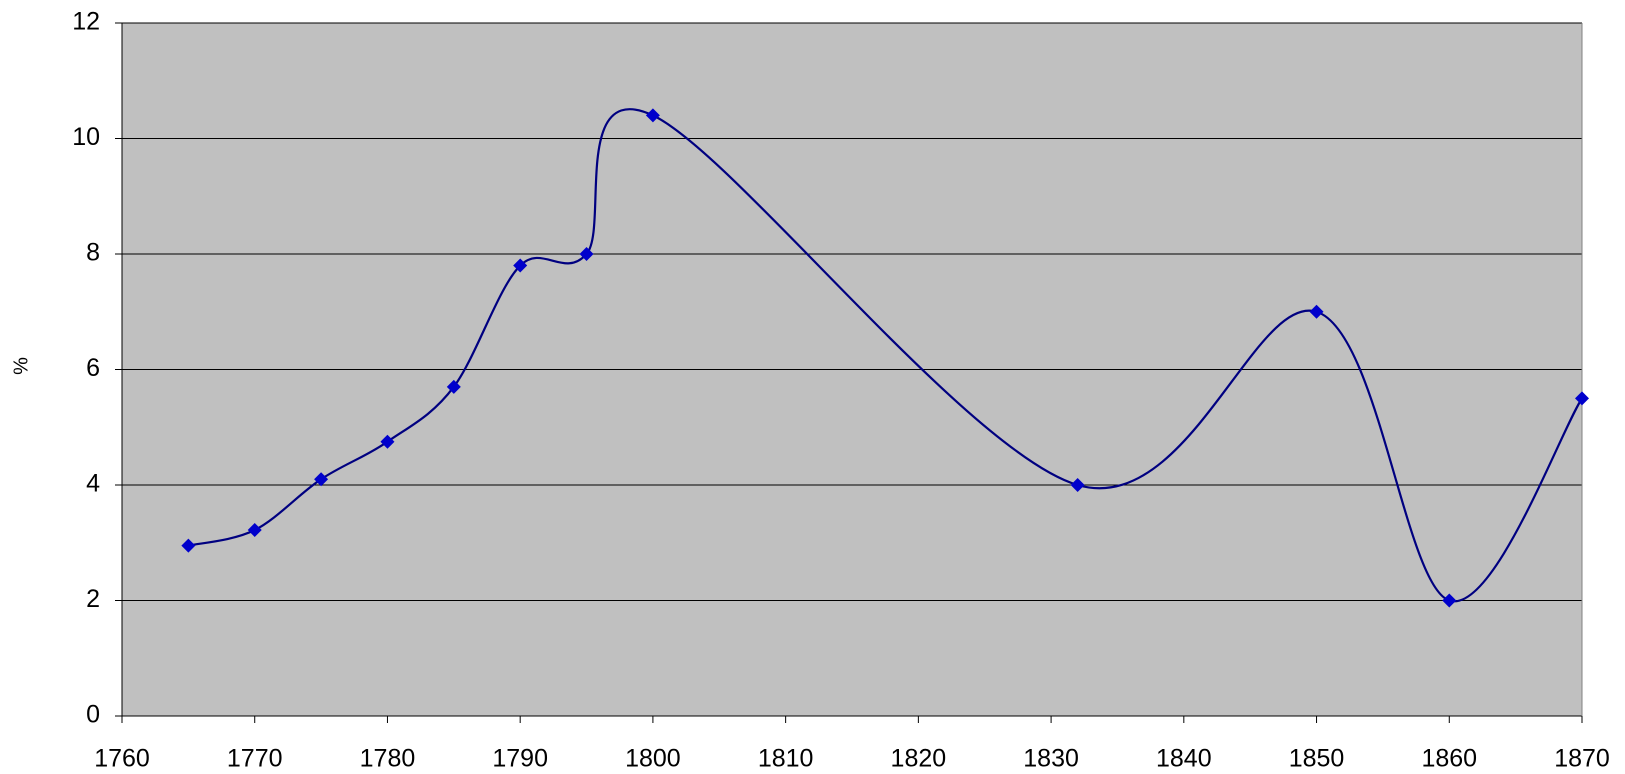 This screenshot has width=1625, height=774. I want to click on x-tick-label: 1870, so click(1582, 759).